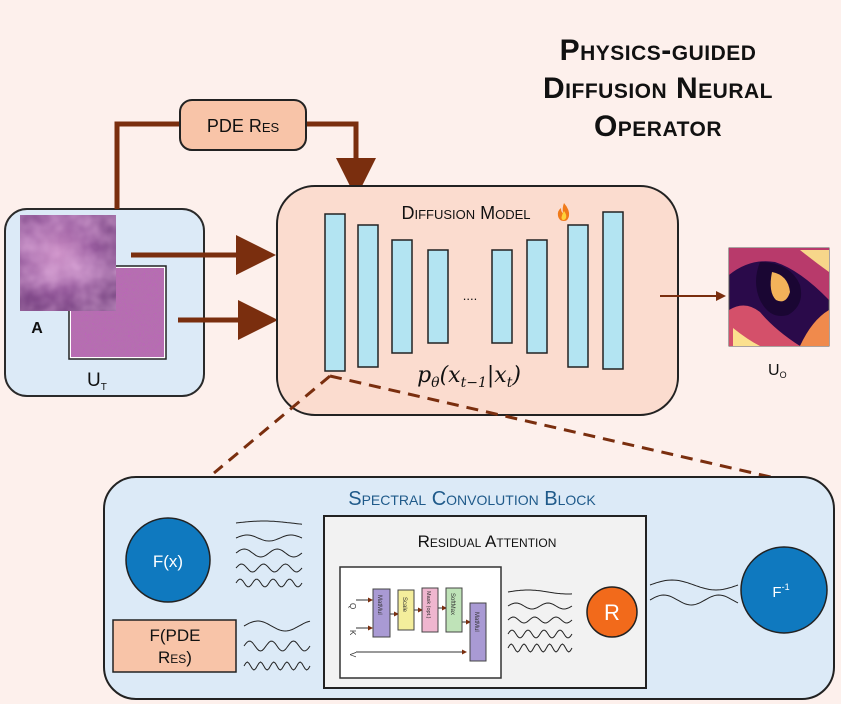 Image resolution: width=841 pixels, height=704 pixels. I want to click on a-label: A, so click(37, 328).